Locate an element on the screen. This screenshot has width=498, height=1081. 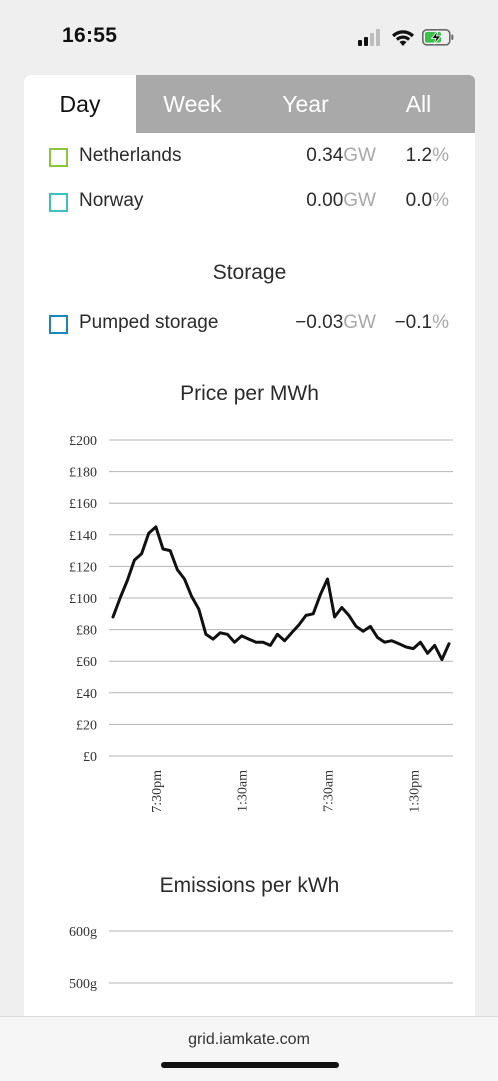
y-tick-label: £140 is located at coordinates (83, 536).